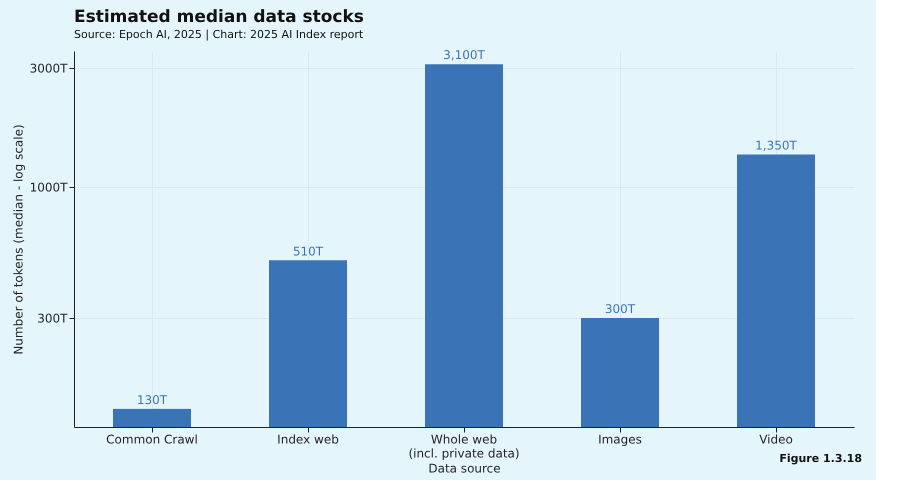 The image size is (903, 482). What do you see at coordinates (19, 239) in the screenshot?
I see `y-axis-title: Number of tokens (median - log scale)` at bounding box center [19, 239].